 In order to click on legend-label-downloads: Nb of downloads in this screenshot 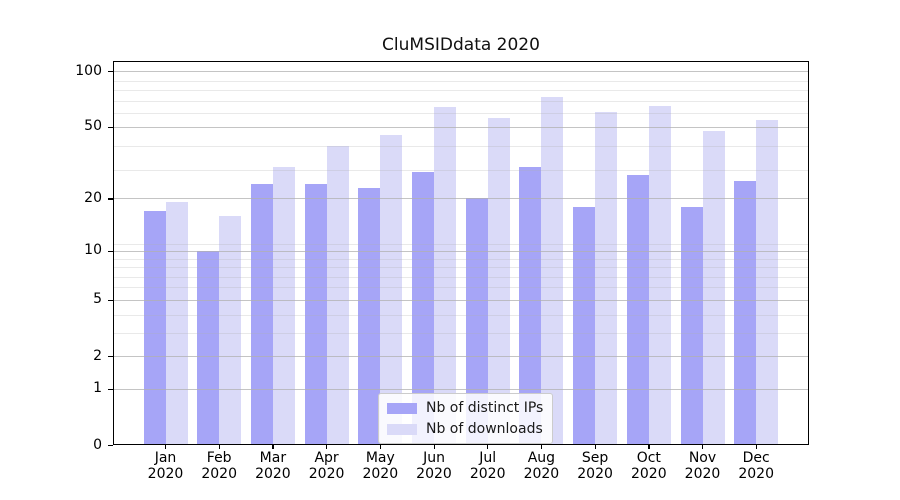, I will do `click(484, 429)`.